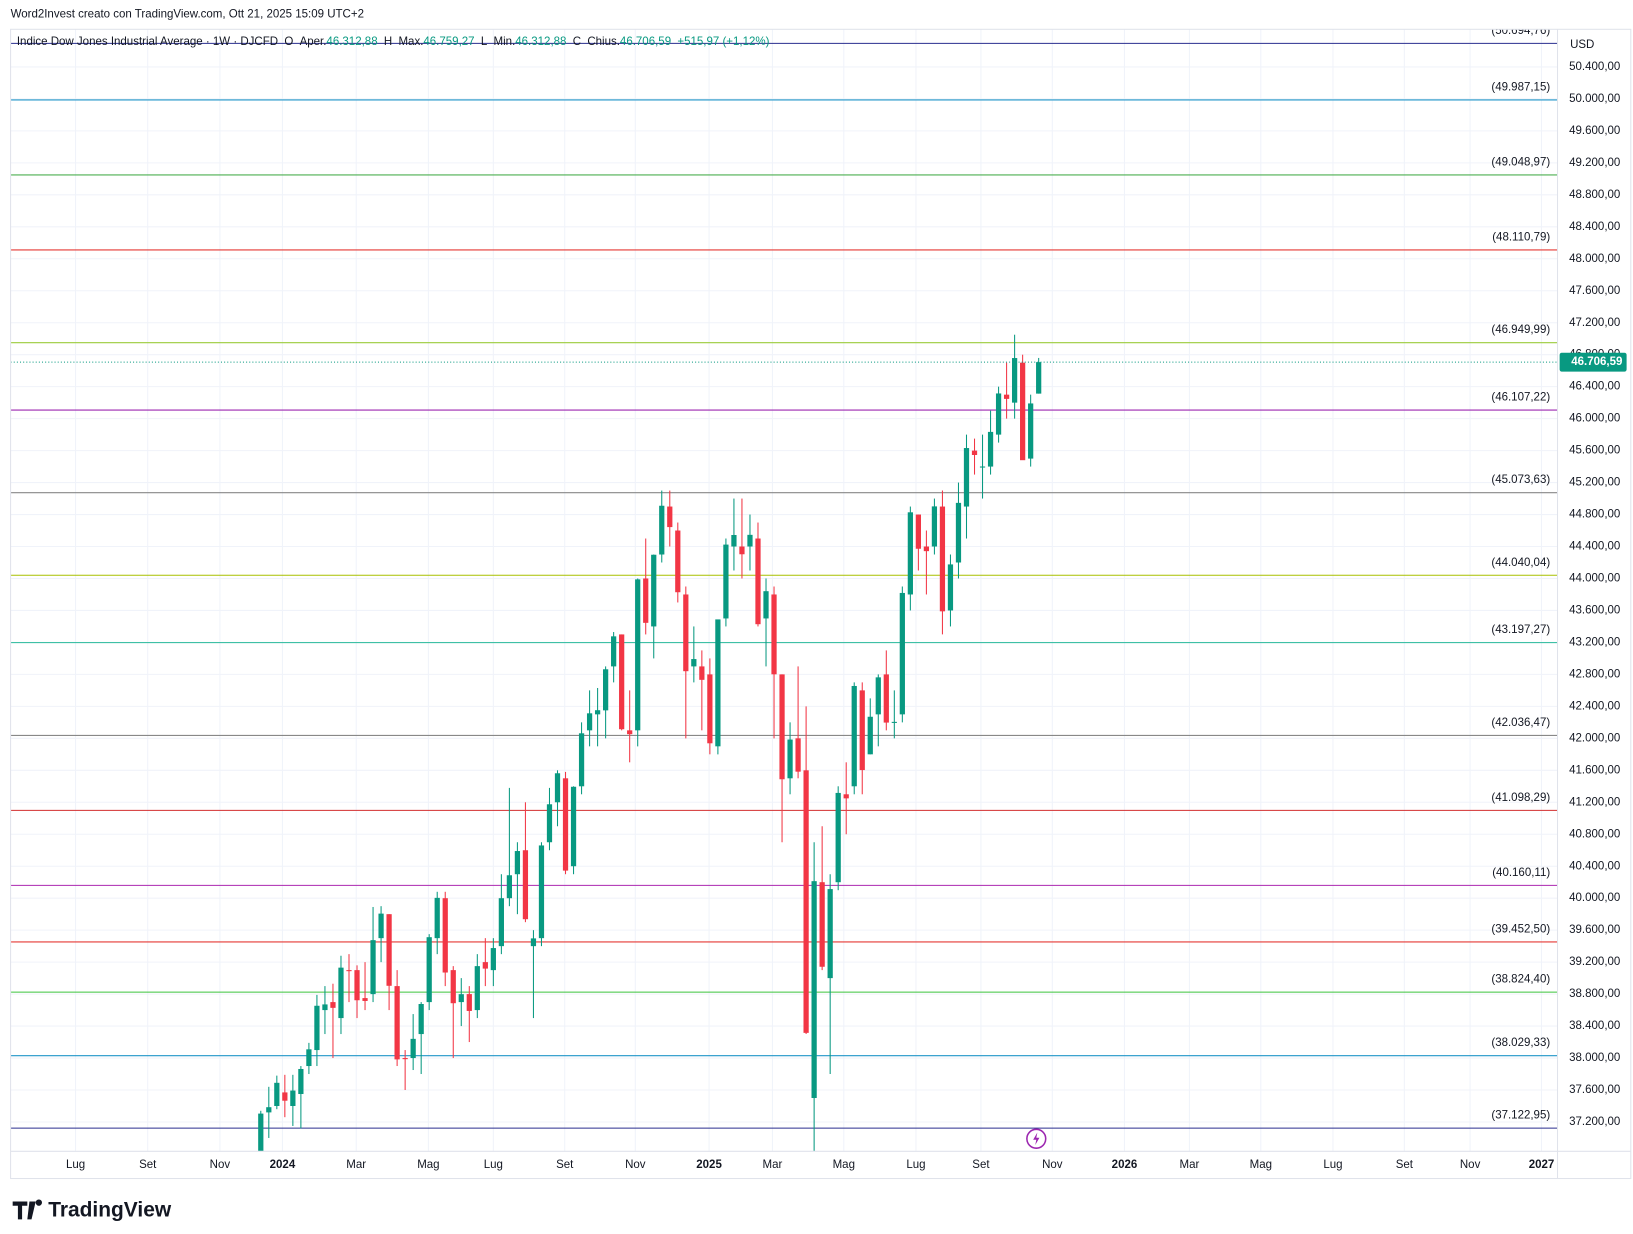 Image resolution: width=1633 pixels, height=1234 pixels. What do you see at coordinates (1594, 930) in the screenshot?
I see `y-tick-label: 39.600,00` at bounding box center [1594, 930].